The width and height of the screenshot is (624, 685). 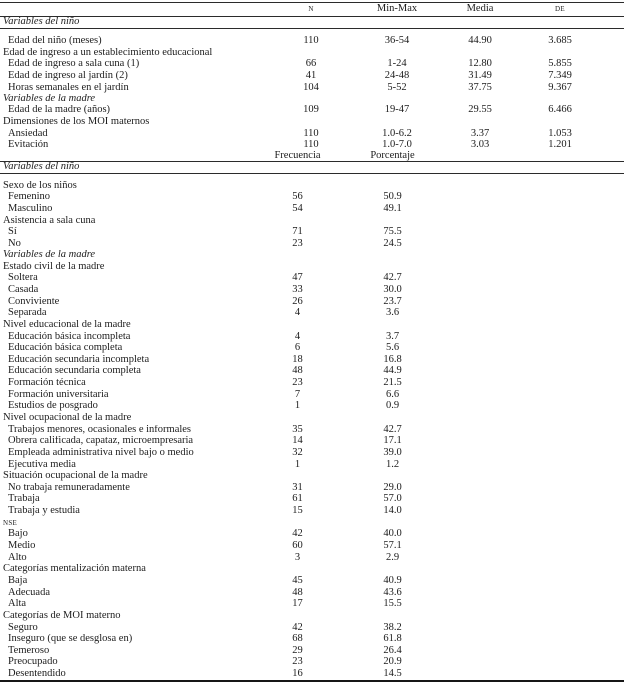 I want to click on cell-min-max: 5-52, so click(x=397, y=87).